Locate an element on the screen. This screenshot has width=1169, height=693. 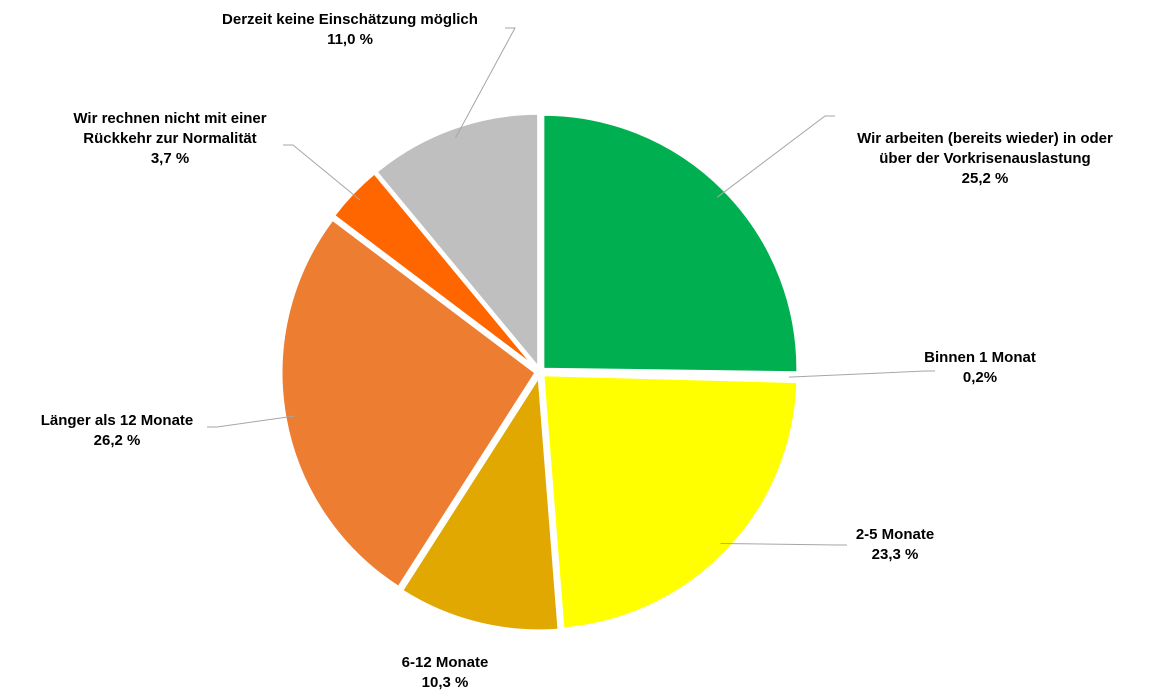
slice-value-label: 3,7 % is located at coordinates (170, 158).